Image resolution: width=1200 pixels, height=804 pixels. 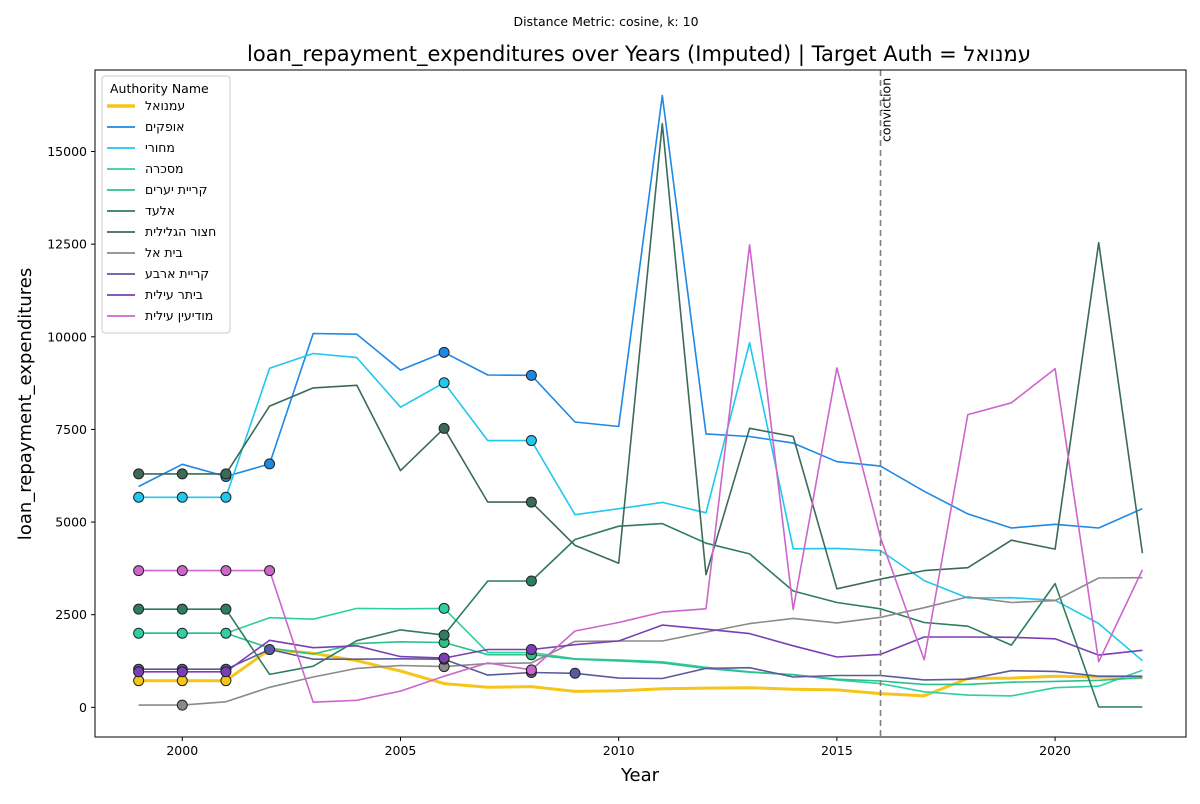 I want to click on y-tick-label: 12500, so click(x=67, y=244).